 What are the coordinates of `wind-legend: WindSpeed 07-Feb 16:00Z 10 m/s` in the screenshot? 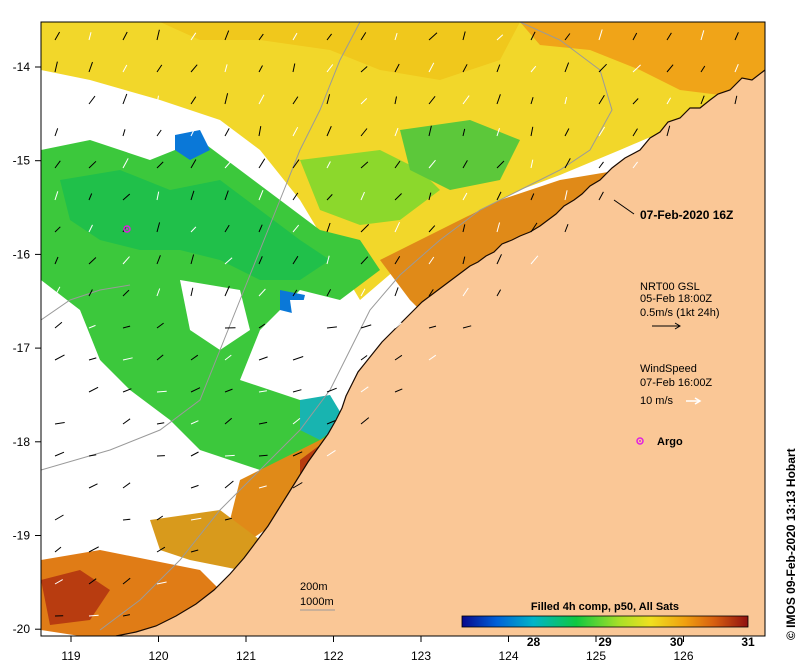 It's located at (676, 385).